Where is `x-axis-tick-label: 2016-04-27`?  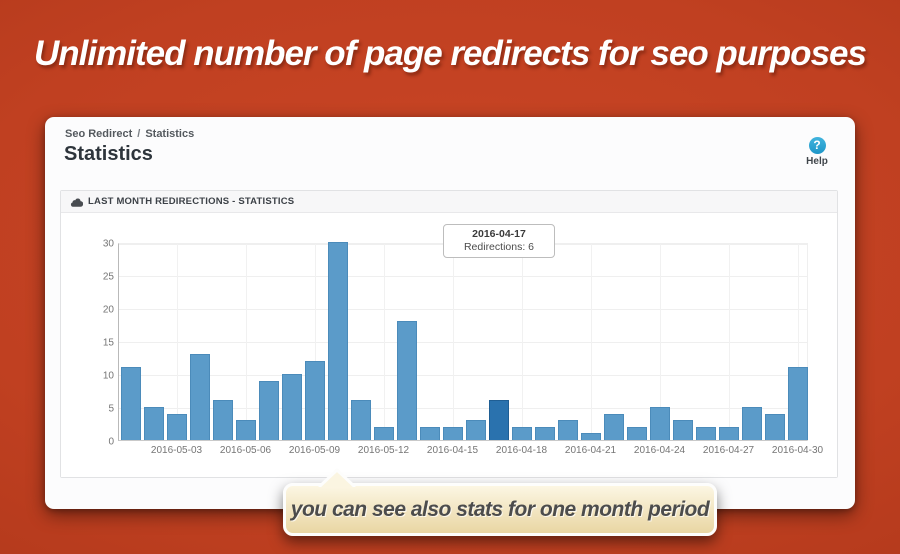
x-axis-tick-label: 2016-04-27 is located at coordinates (728, 450).